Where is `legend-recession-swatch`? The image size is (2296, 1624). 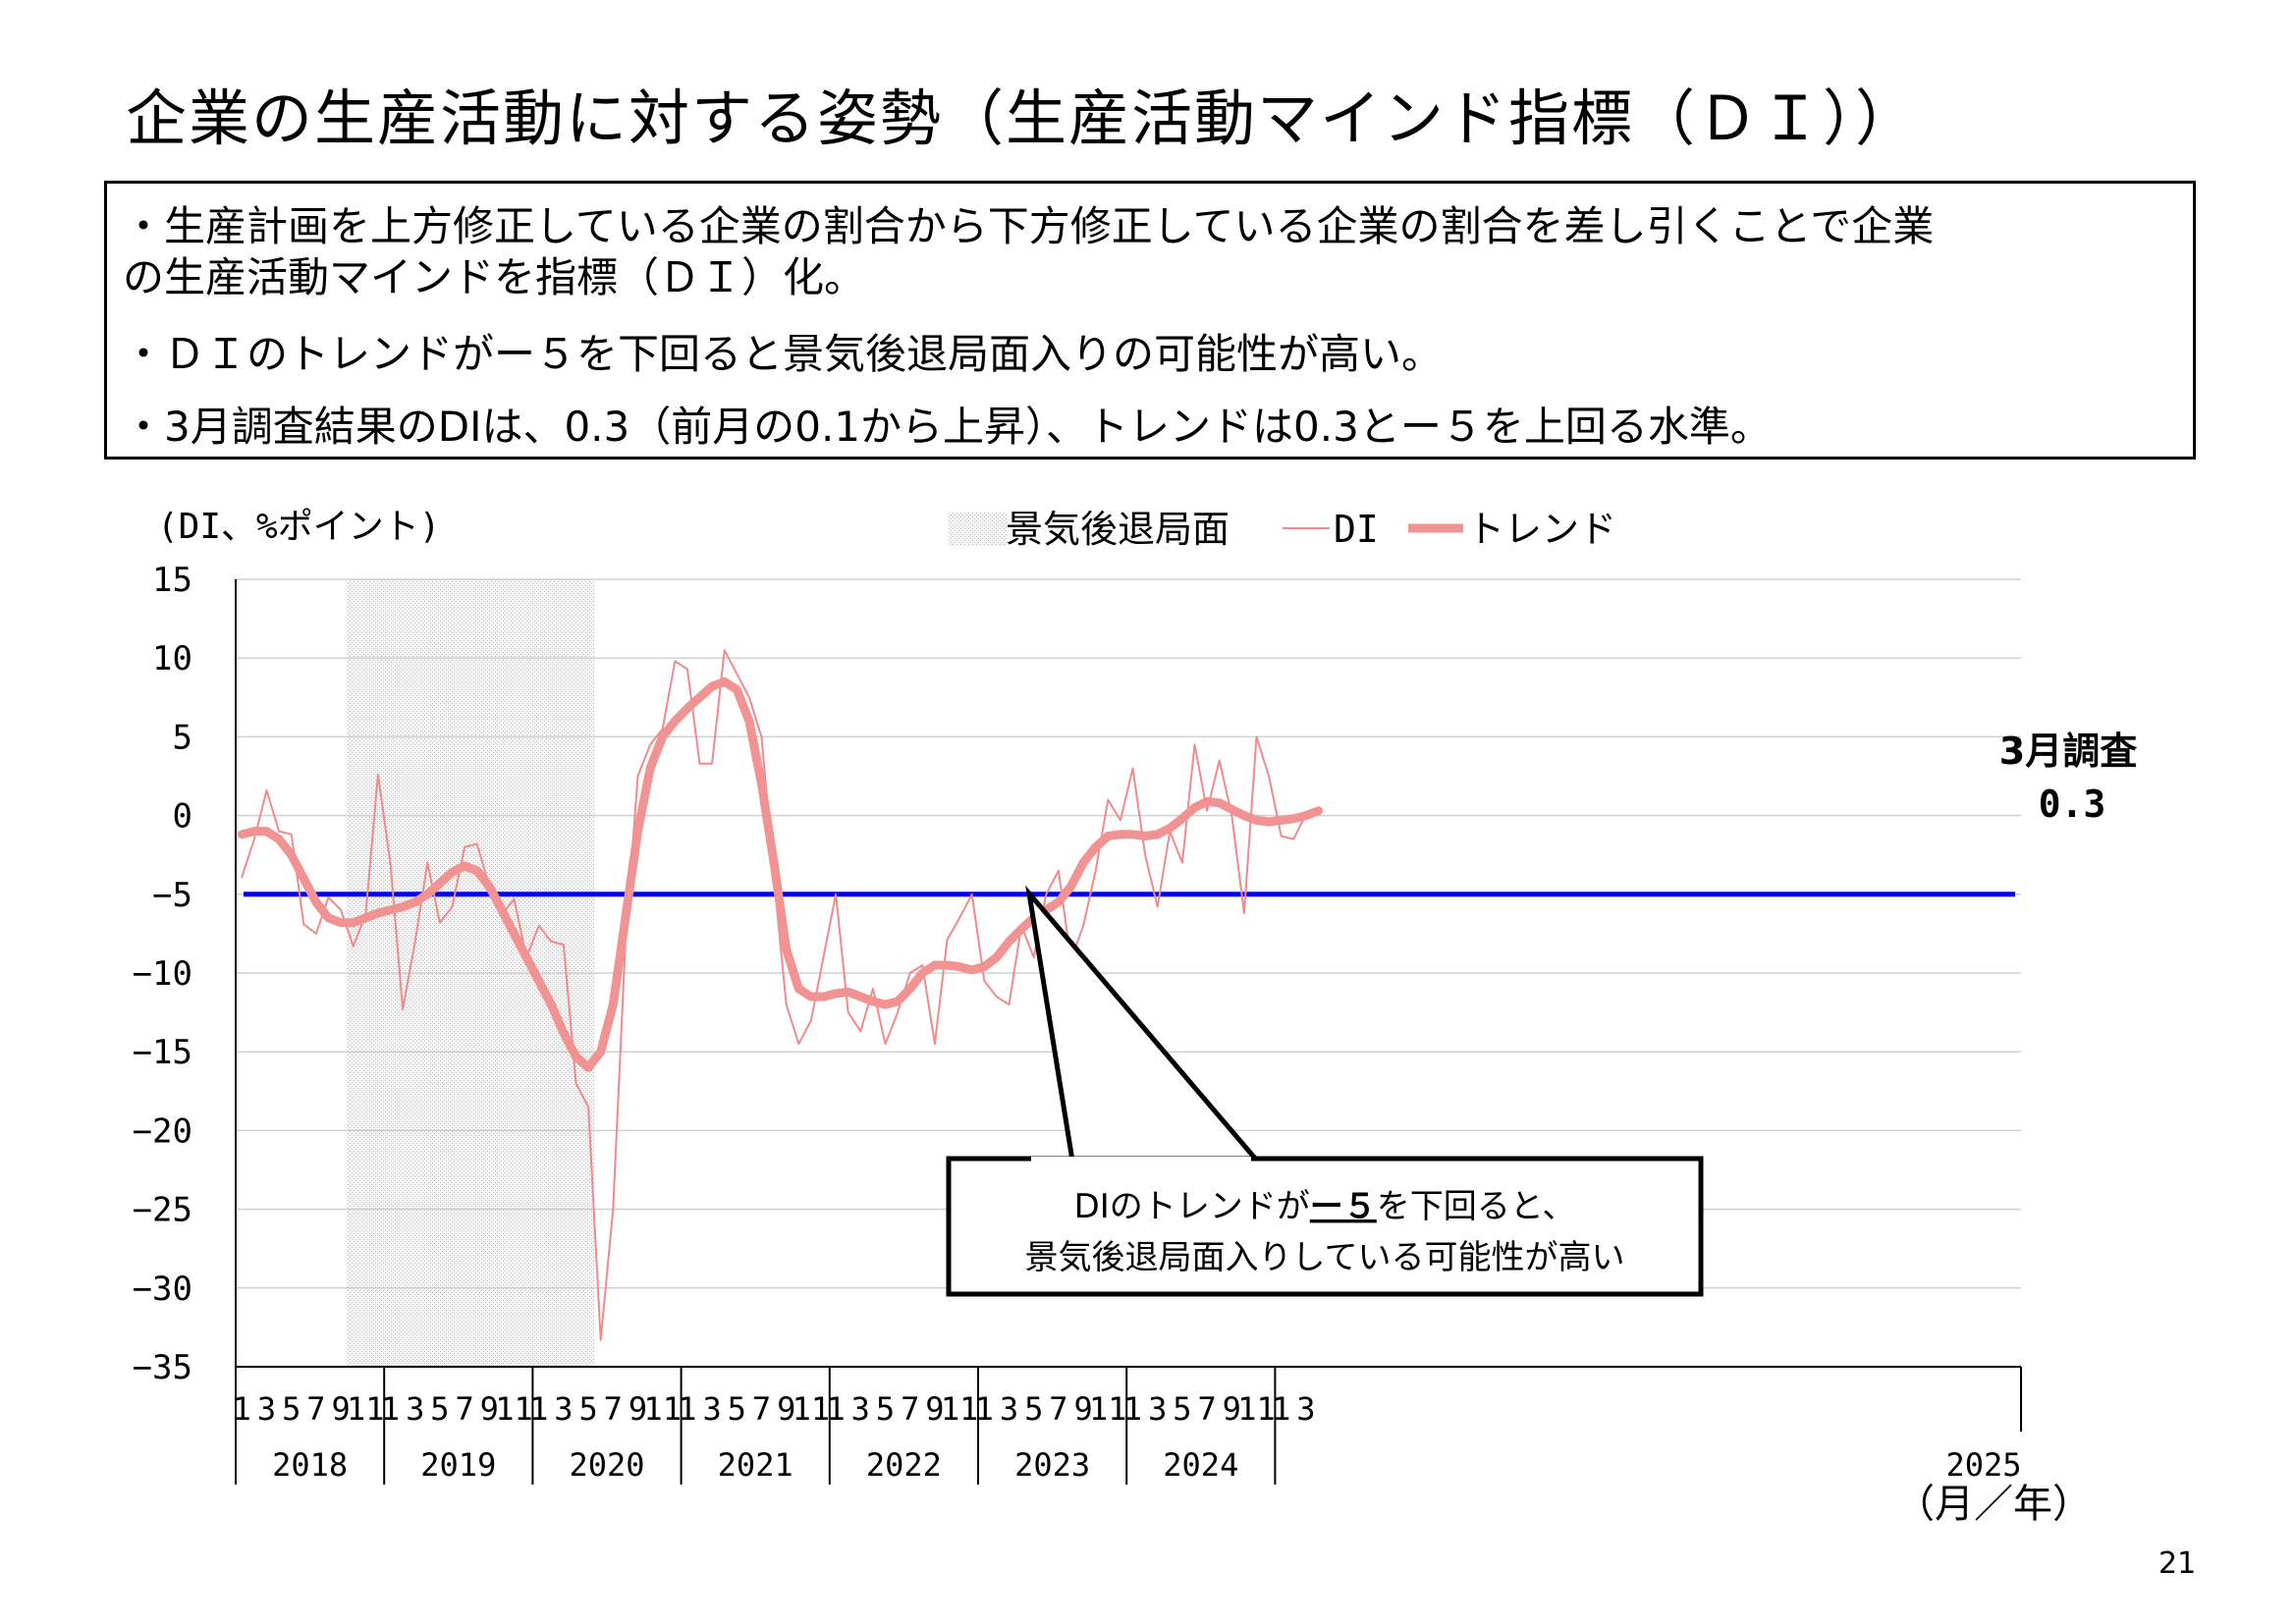 legend-recession-swatch is located at coordinates (978, 529).